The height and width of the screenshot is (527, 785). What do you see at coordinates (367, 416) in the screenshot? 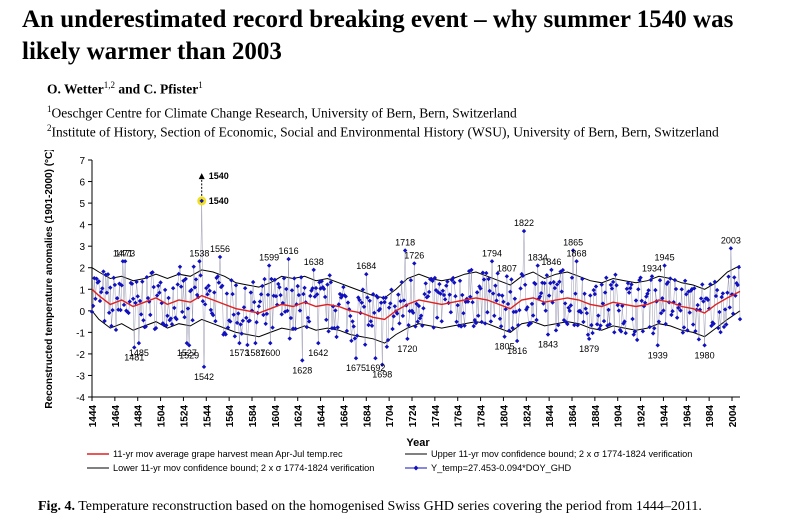
I see `x-tick-label: 1684` at bounding box center [367, 416].